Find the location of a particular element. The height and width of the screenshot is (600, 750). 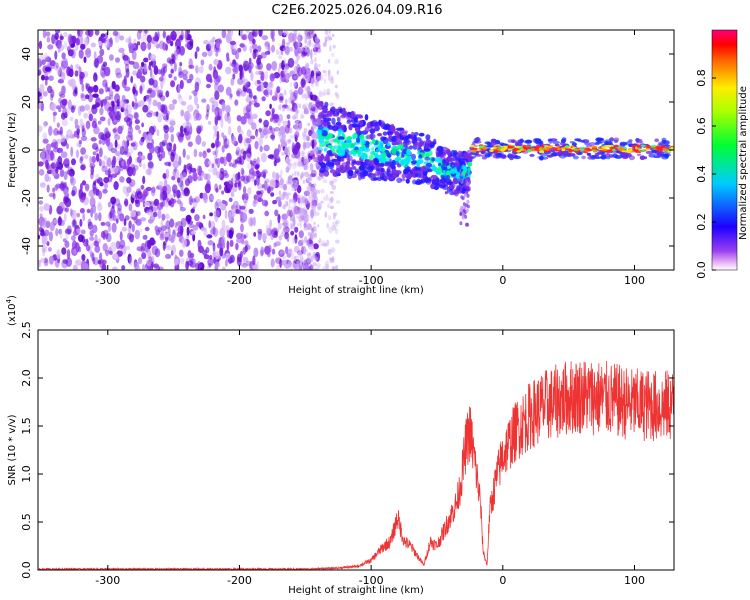

colorbar-label: Normalized spectral amplitude is located at coordinates (743, 163).